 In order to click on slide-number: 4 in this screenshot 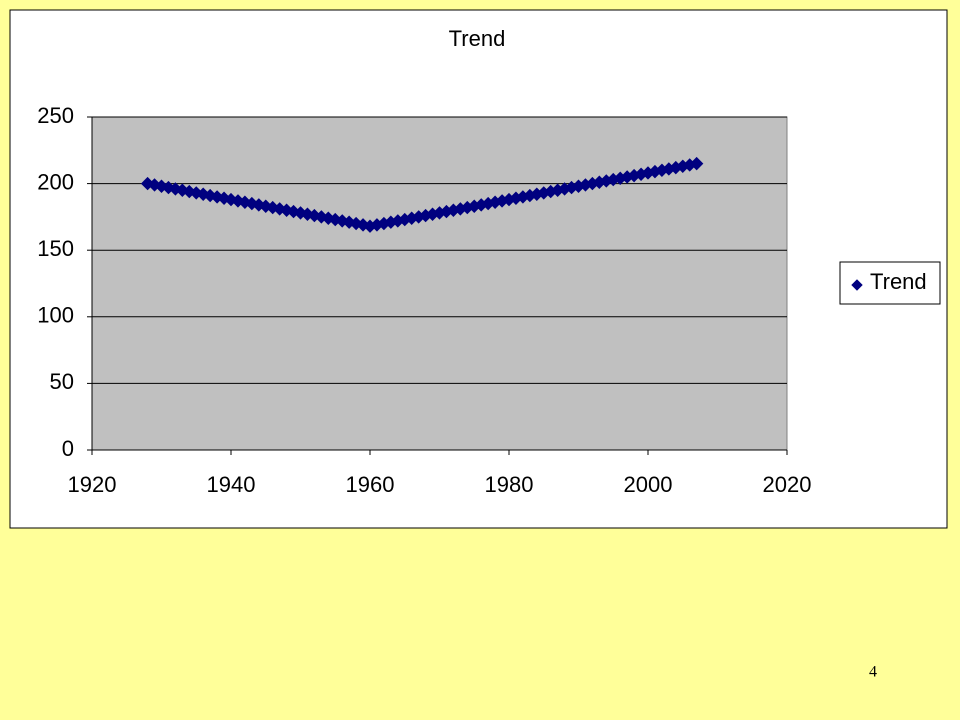, I will do `click(873, 672)`.